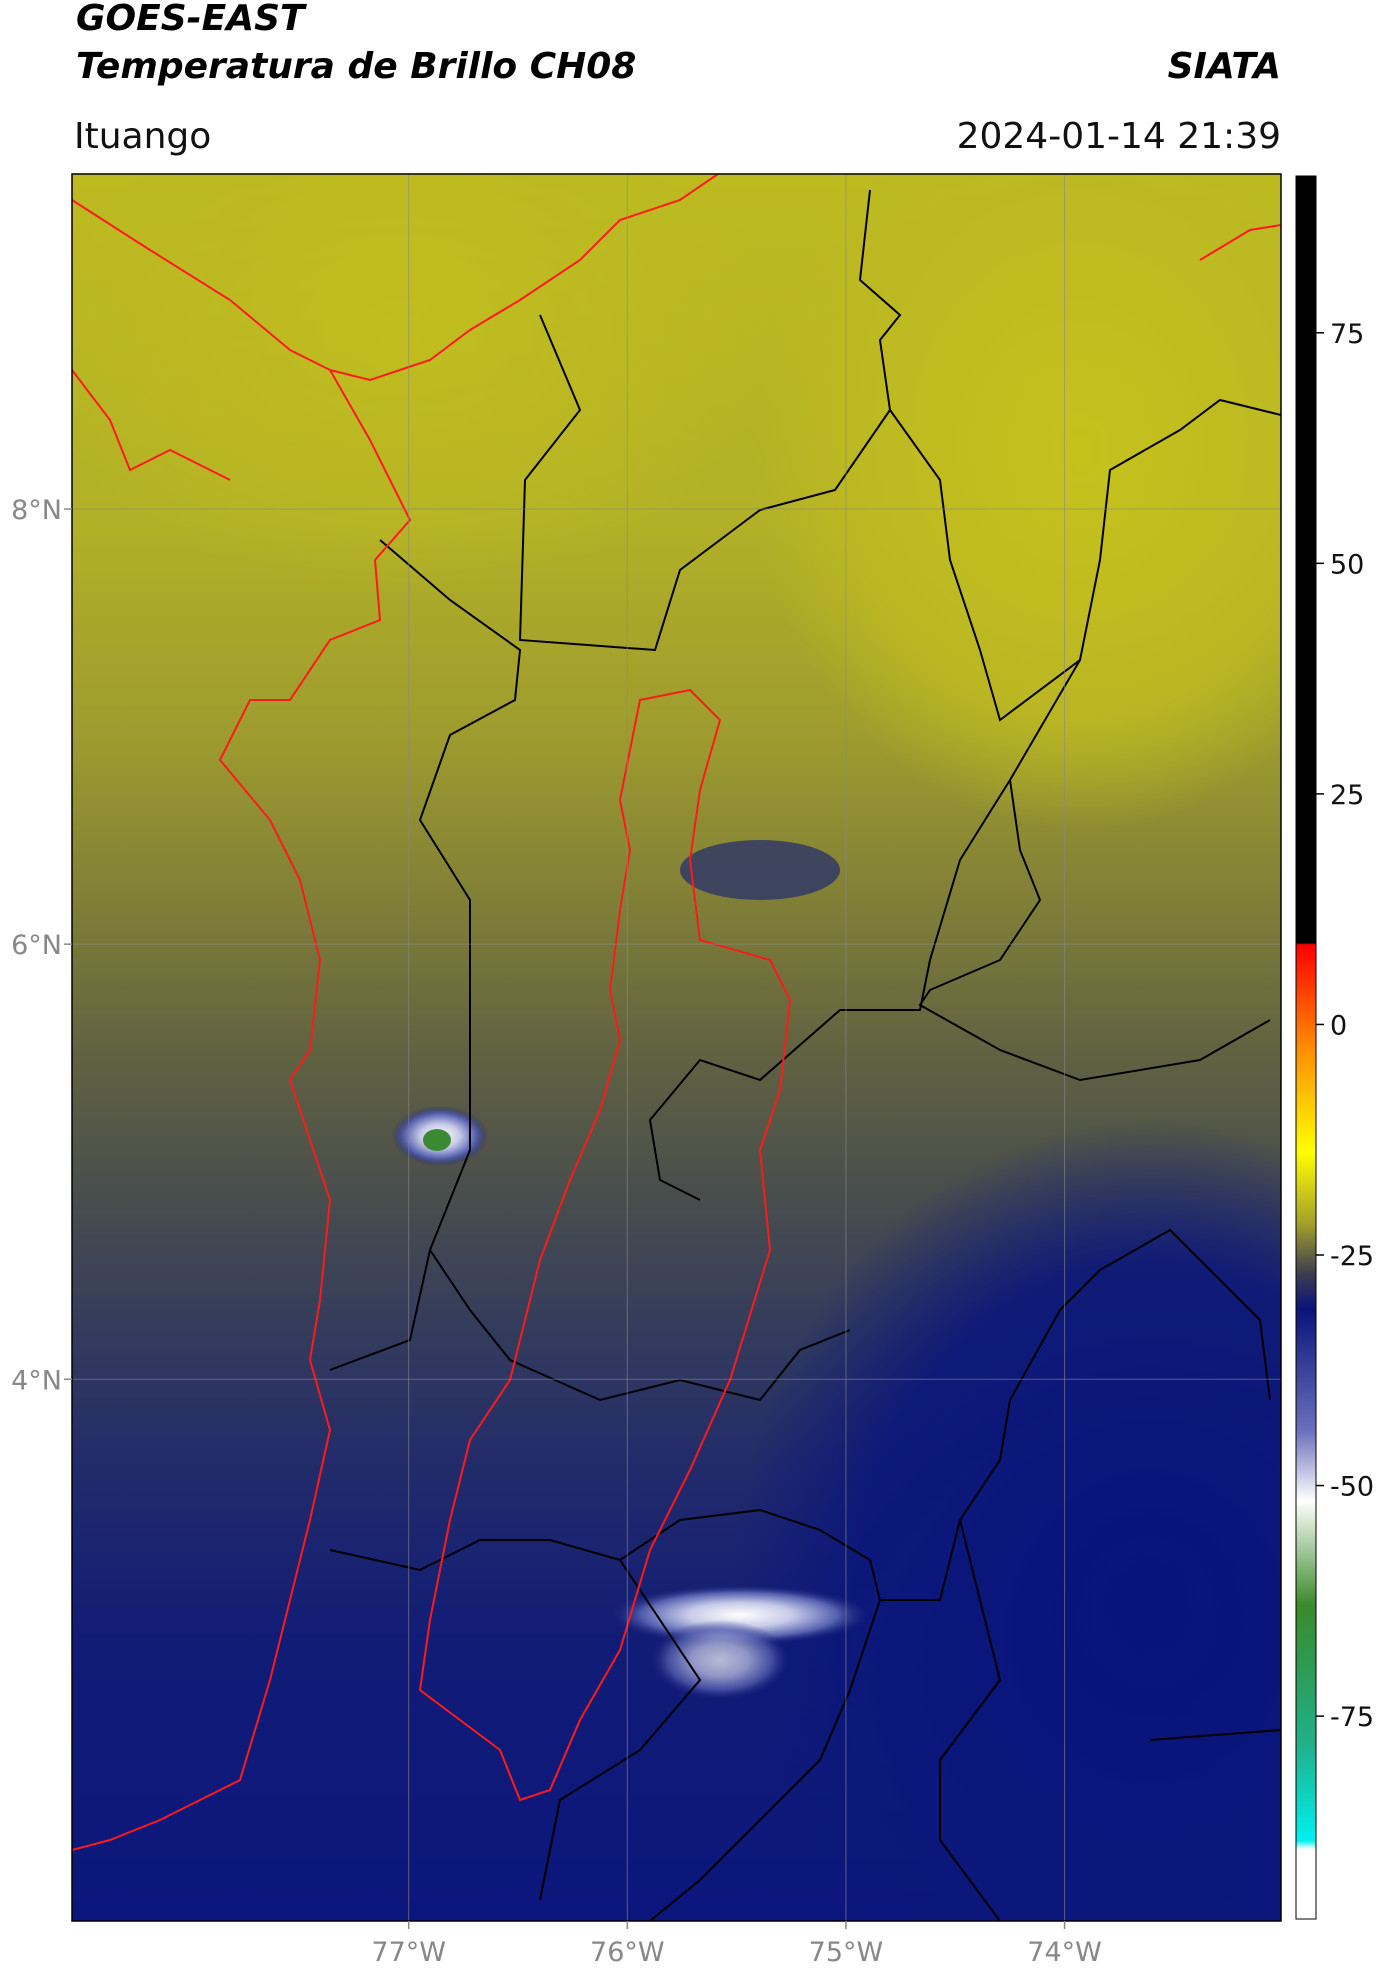 This screenshot has height=1981, width=1384. Describe the element at coordinates (1347, 564) in the screenshot. I see `colorbar-tick-label: 50` at that location.